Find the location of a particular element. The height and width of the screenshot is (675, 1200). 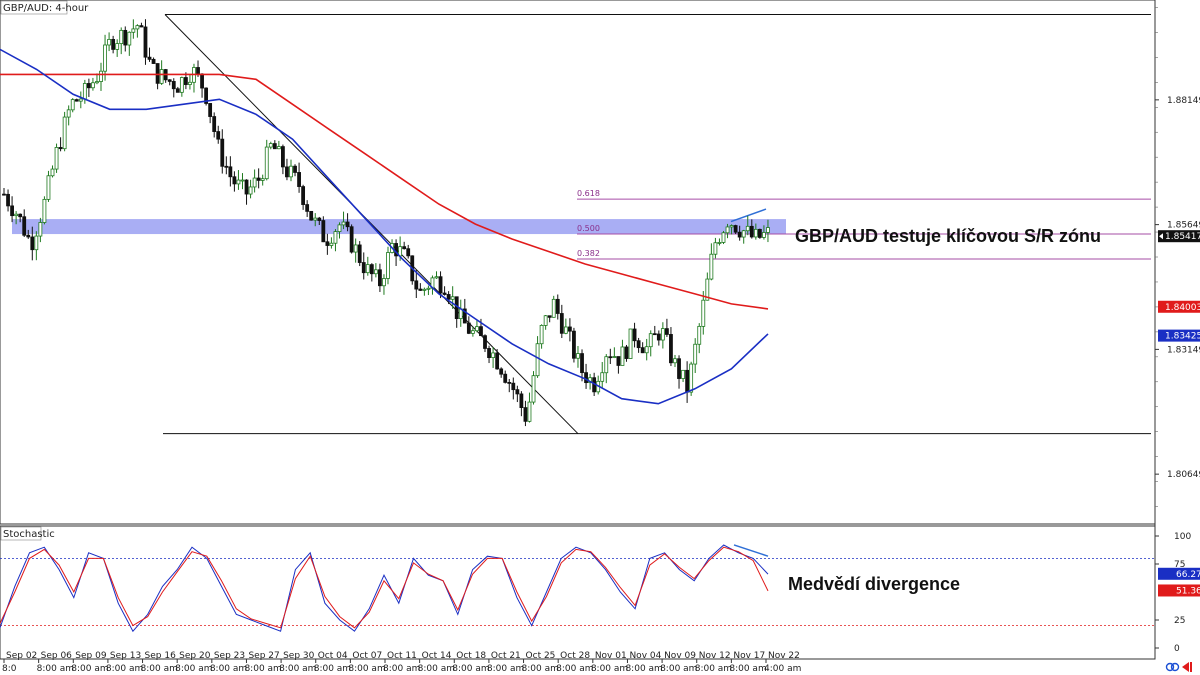

price-tick-label: 1.88149 is located at coordinates (1183, 101).